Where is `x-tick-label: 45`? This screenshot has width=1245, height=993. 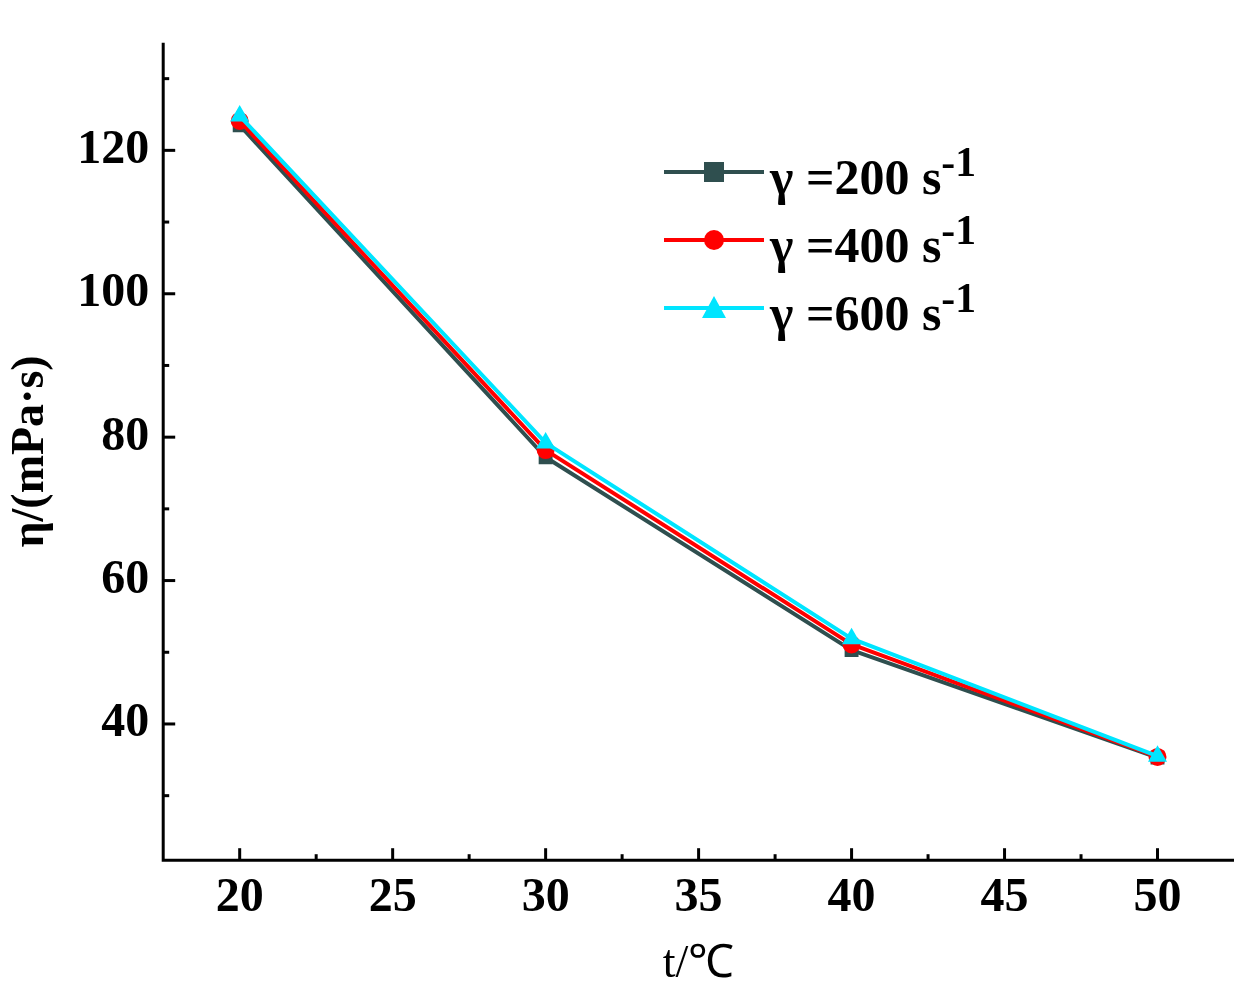
x-tick-label: 45 is located at coordinates (1004, 895).